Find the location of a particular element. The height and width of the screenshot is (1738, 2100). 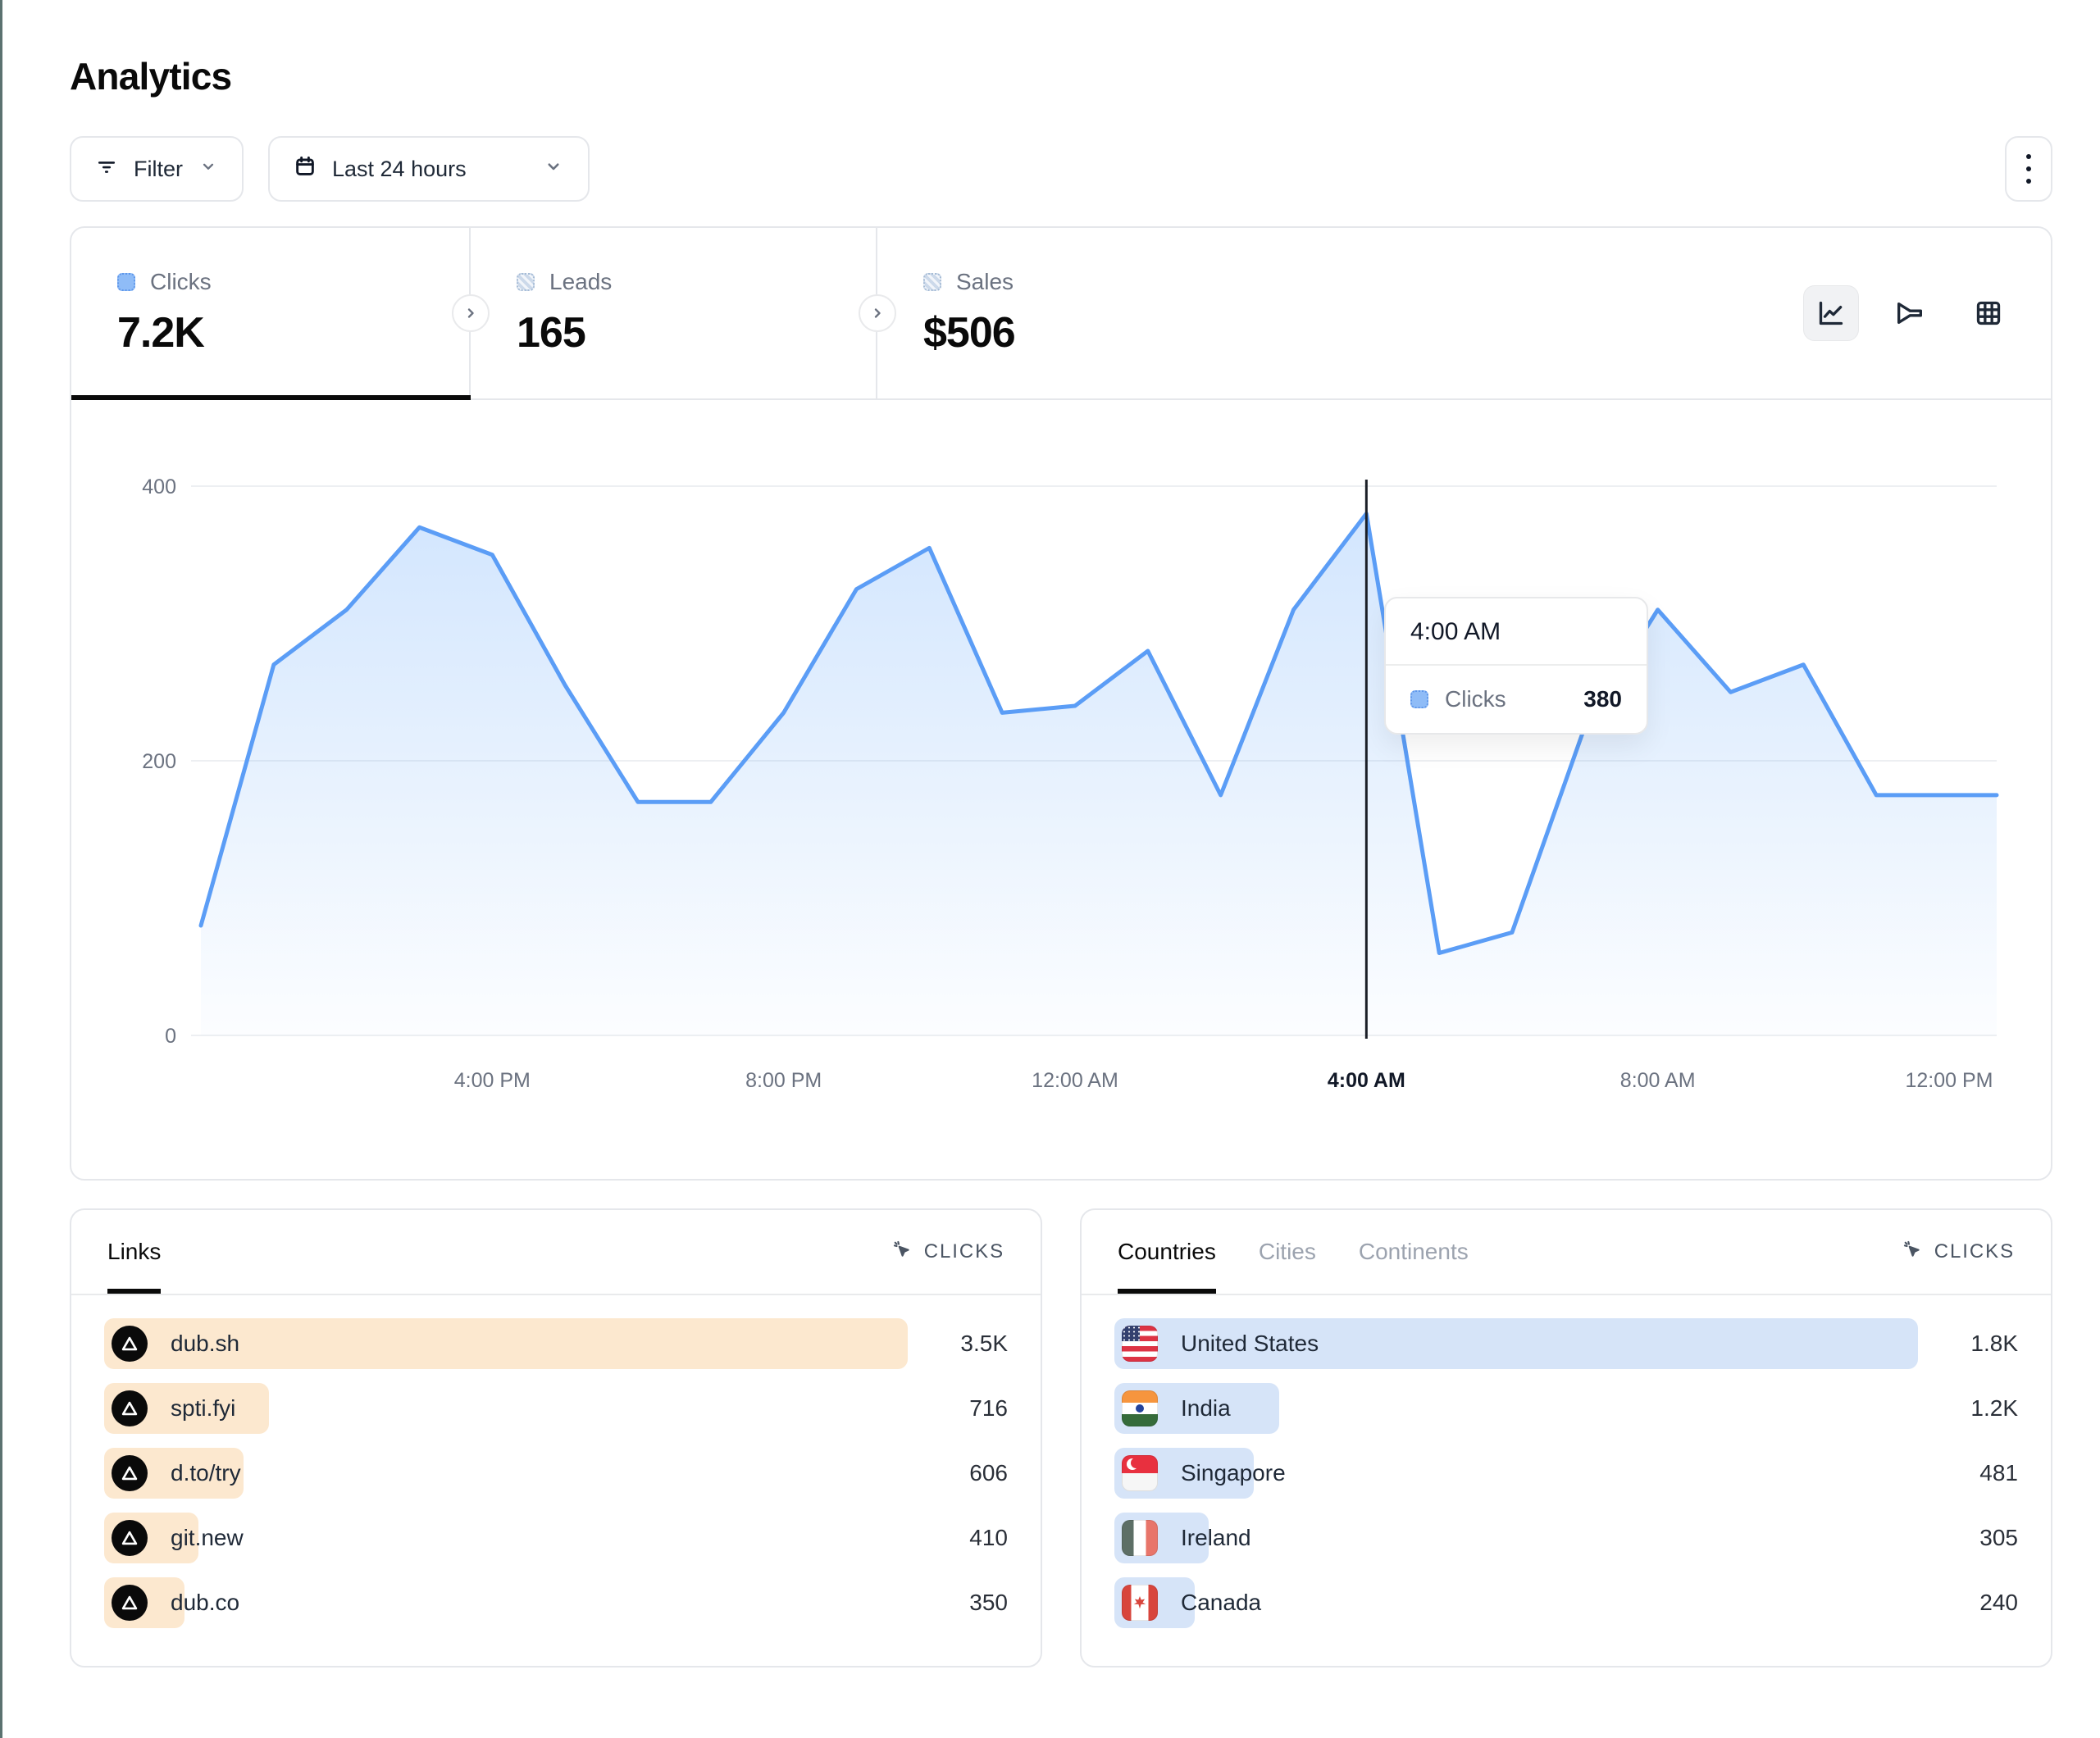

leads-swatch-icon is located at coordinates (526, 282).